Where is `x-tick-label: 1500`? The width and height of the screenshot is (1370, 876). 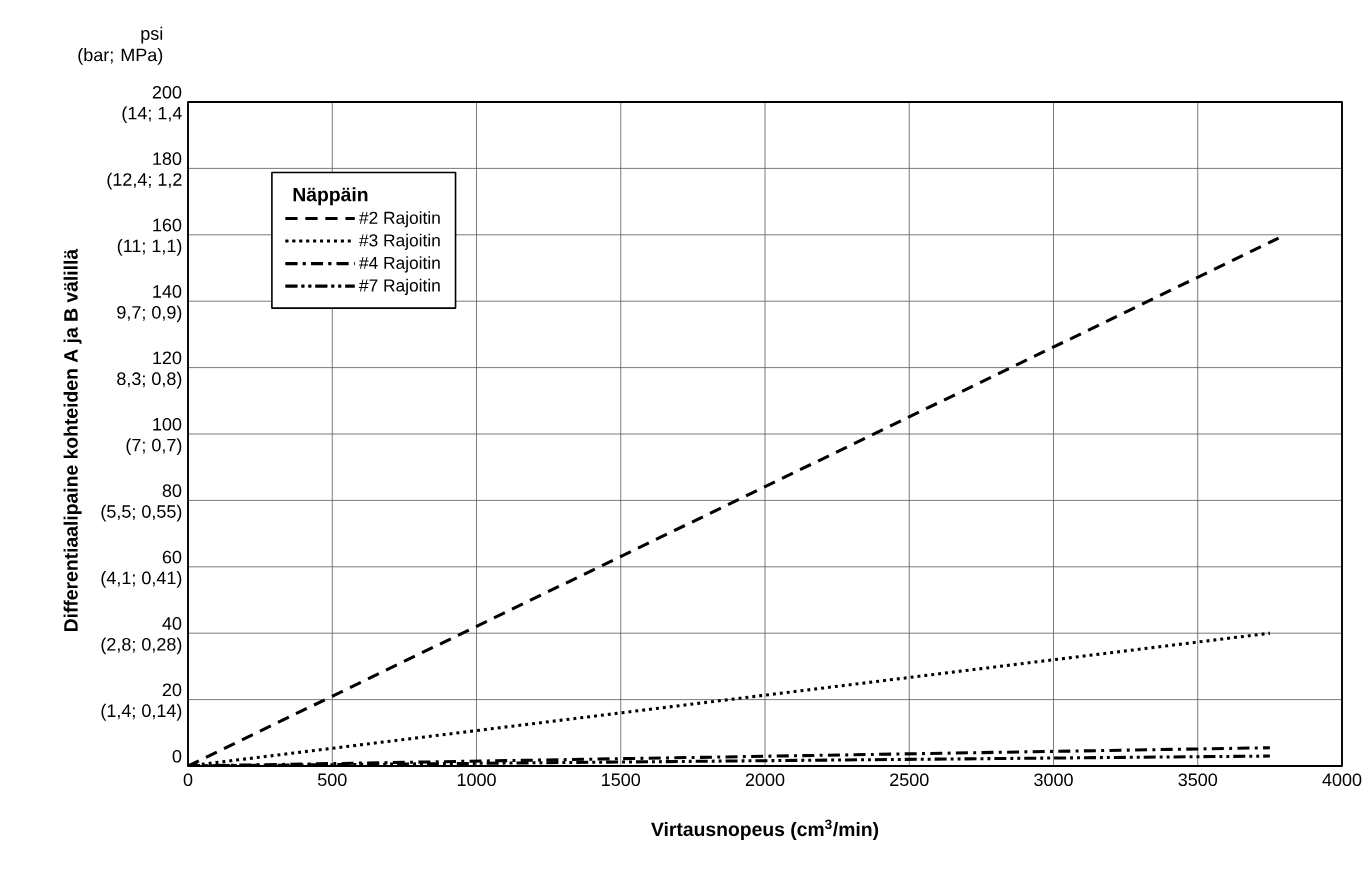
x-tick-label: 1500 is located at coordinates (621, 780).